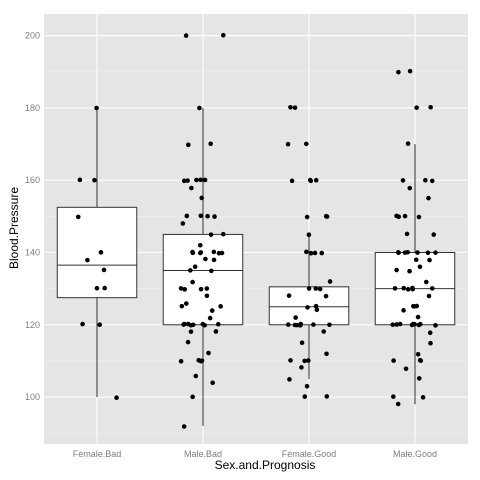 The height and width of the screenshot is (480, 480). I want to click on y-tick-label: 160, so click(32, 180).